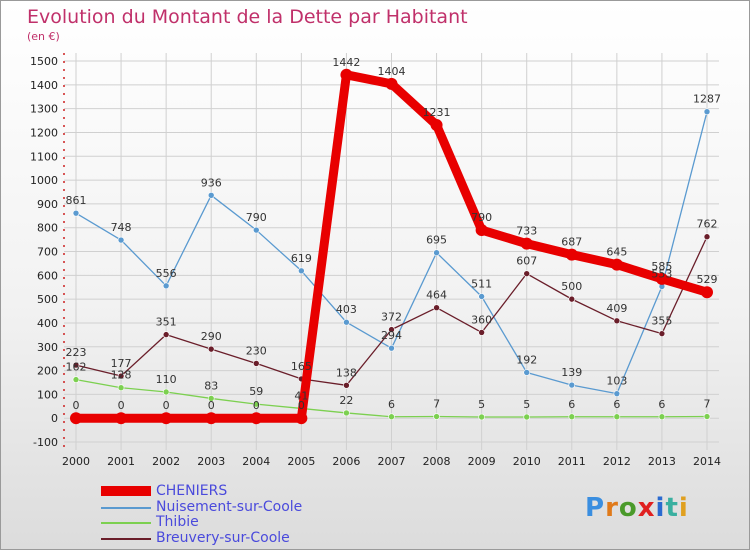 This screenshot has width=750, height=550. Describe the element at coordinates (707, 99) in the screenshot. I see `data-label-nuisement: 1287` at that location.